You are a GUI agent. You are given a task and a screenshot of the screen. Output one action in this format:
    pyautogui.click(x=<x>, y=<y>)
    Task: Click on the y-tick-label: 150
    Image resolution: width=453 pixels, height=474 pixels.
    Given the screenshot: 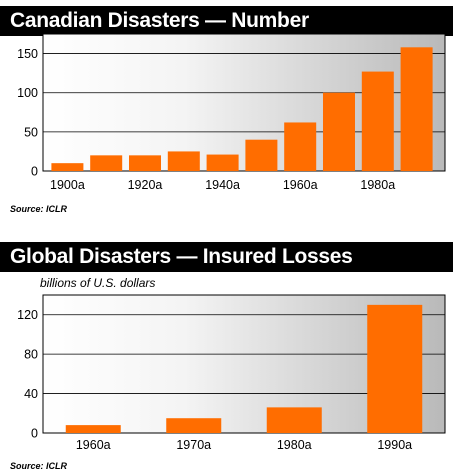 What is the action you would take?
    pyautogui.click(x=27, y=54)
    